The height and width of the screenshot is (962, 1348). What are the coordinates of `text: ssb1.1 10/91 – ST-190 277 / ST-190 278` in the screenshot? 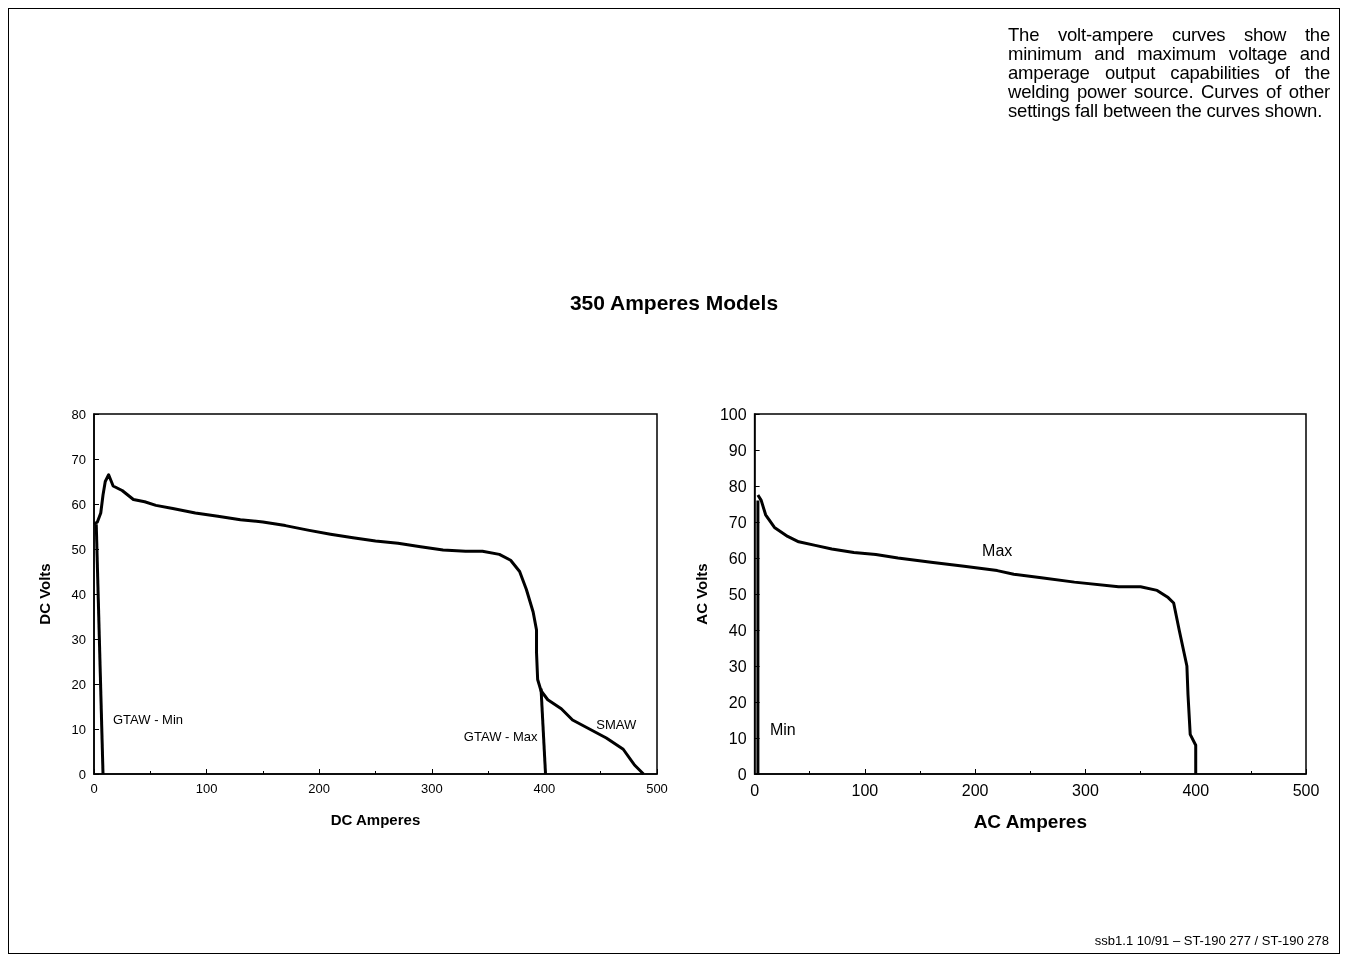 It's located at (1211, 940).